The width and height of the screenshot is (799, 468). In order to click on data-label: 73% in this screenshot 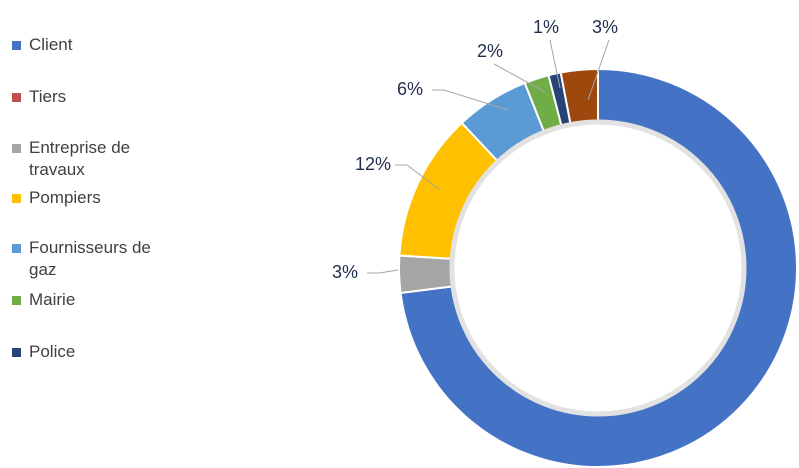, I will do `click(770, 425)`.